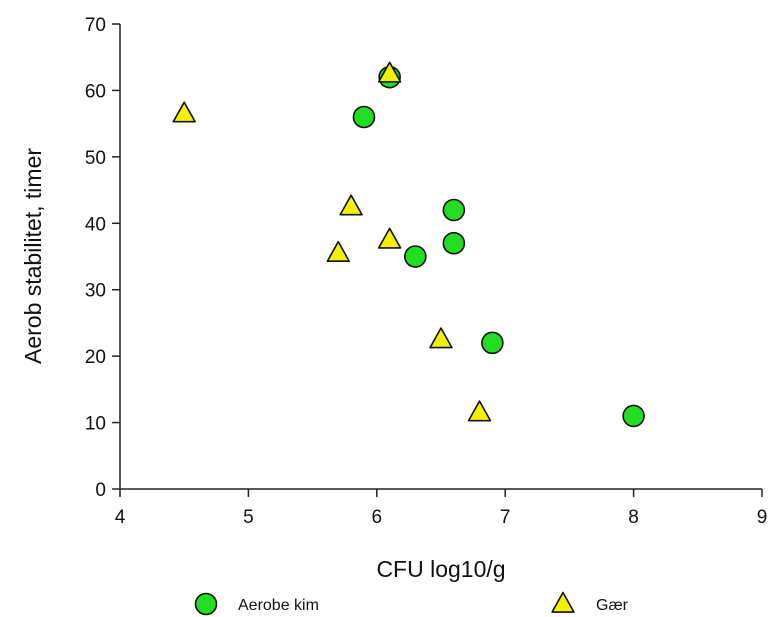  Describe the element at coordinates (762, 517) in the screenshot. I see `x-tick-label: 9` at that location.